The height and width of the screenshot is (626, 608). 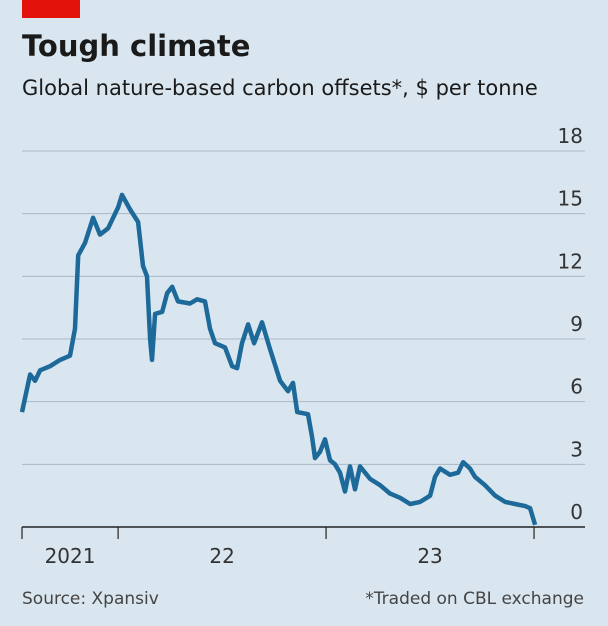 What do you see at coordinates (576, 324) in the screenshot?
I see `y-tick-label: 9` at bounding box center [576, 324].